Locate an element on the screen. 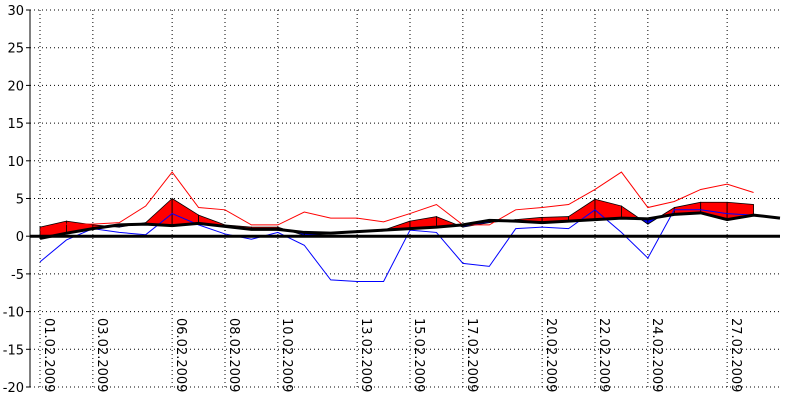 This screenshot has height=400, width=800. x-tick-label: 01.02.2009 is located at coordinates (48, 355).